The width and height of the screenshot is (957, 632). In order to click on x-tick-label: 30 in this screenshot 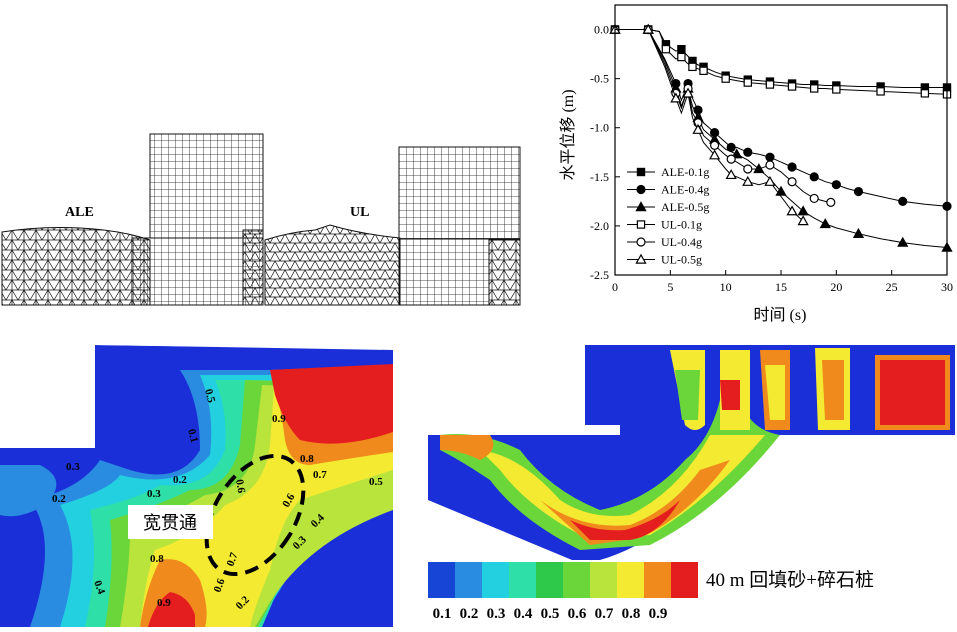, I will do `click(947, 287)`.